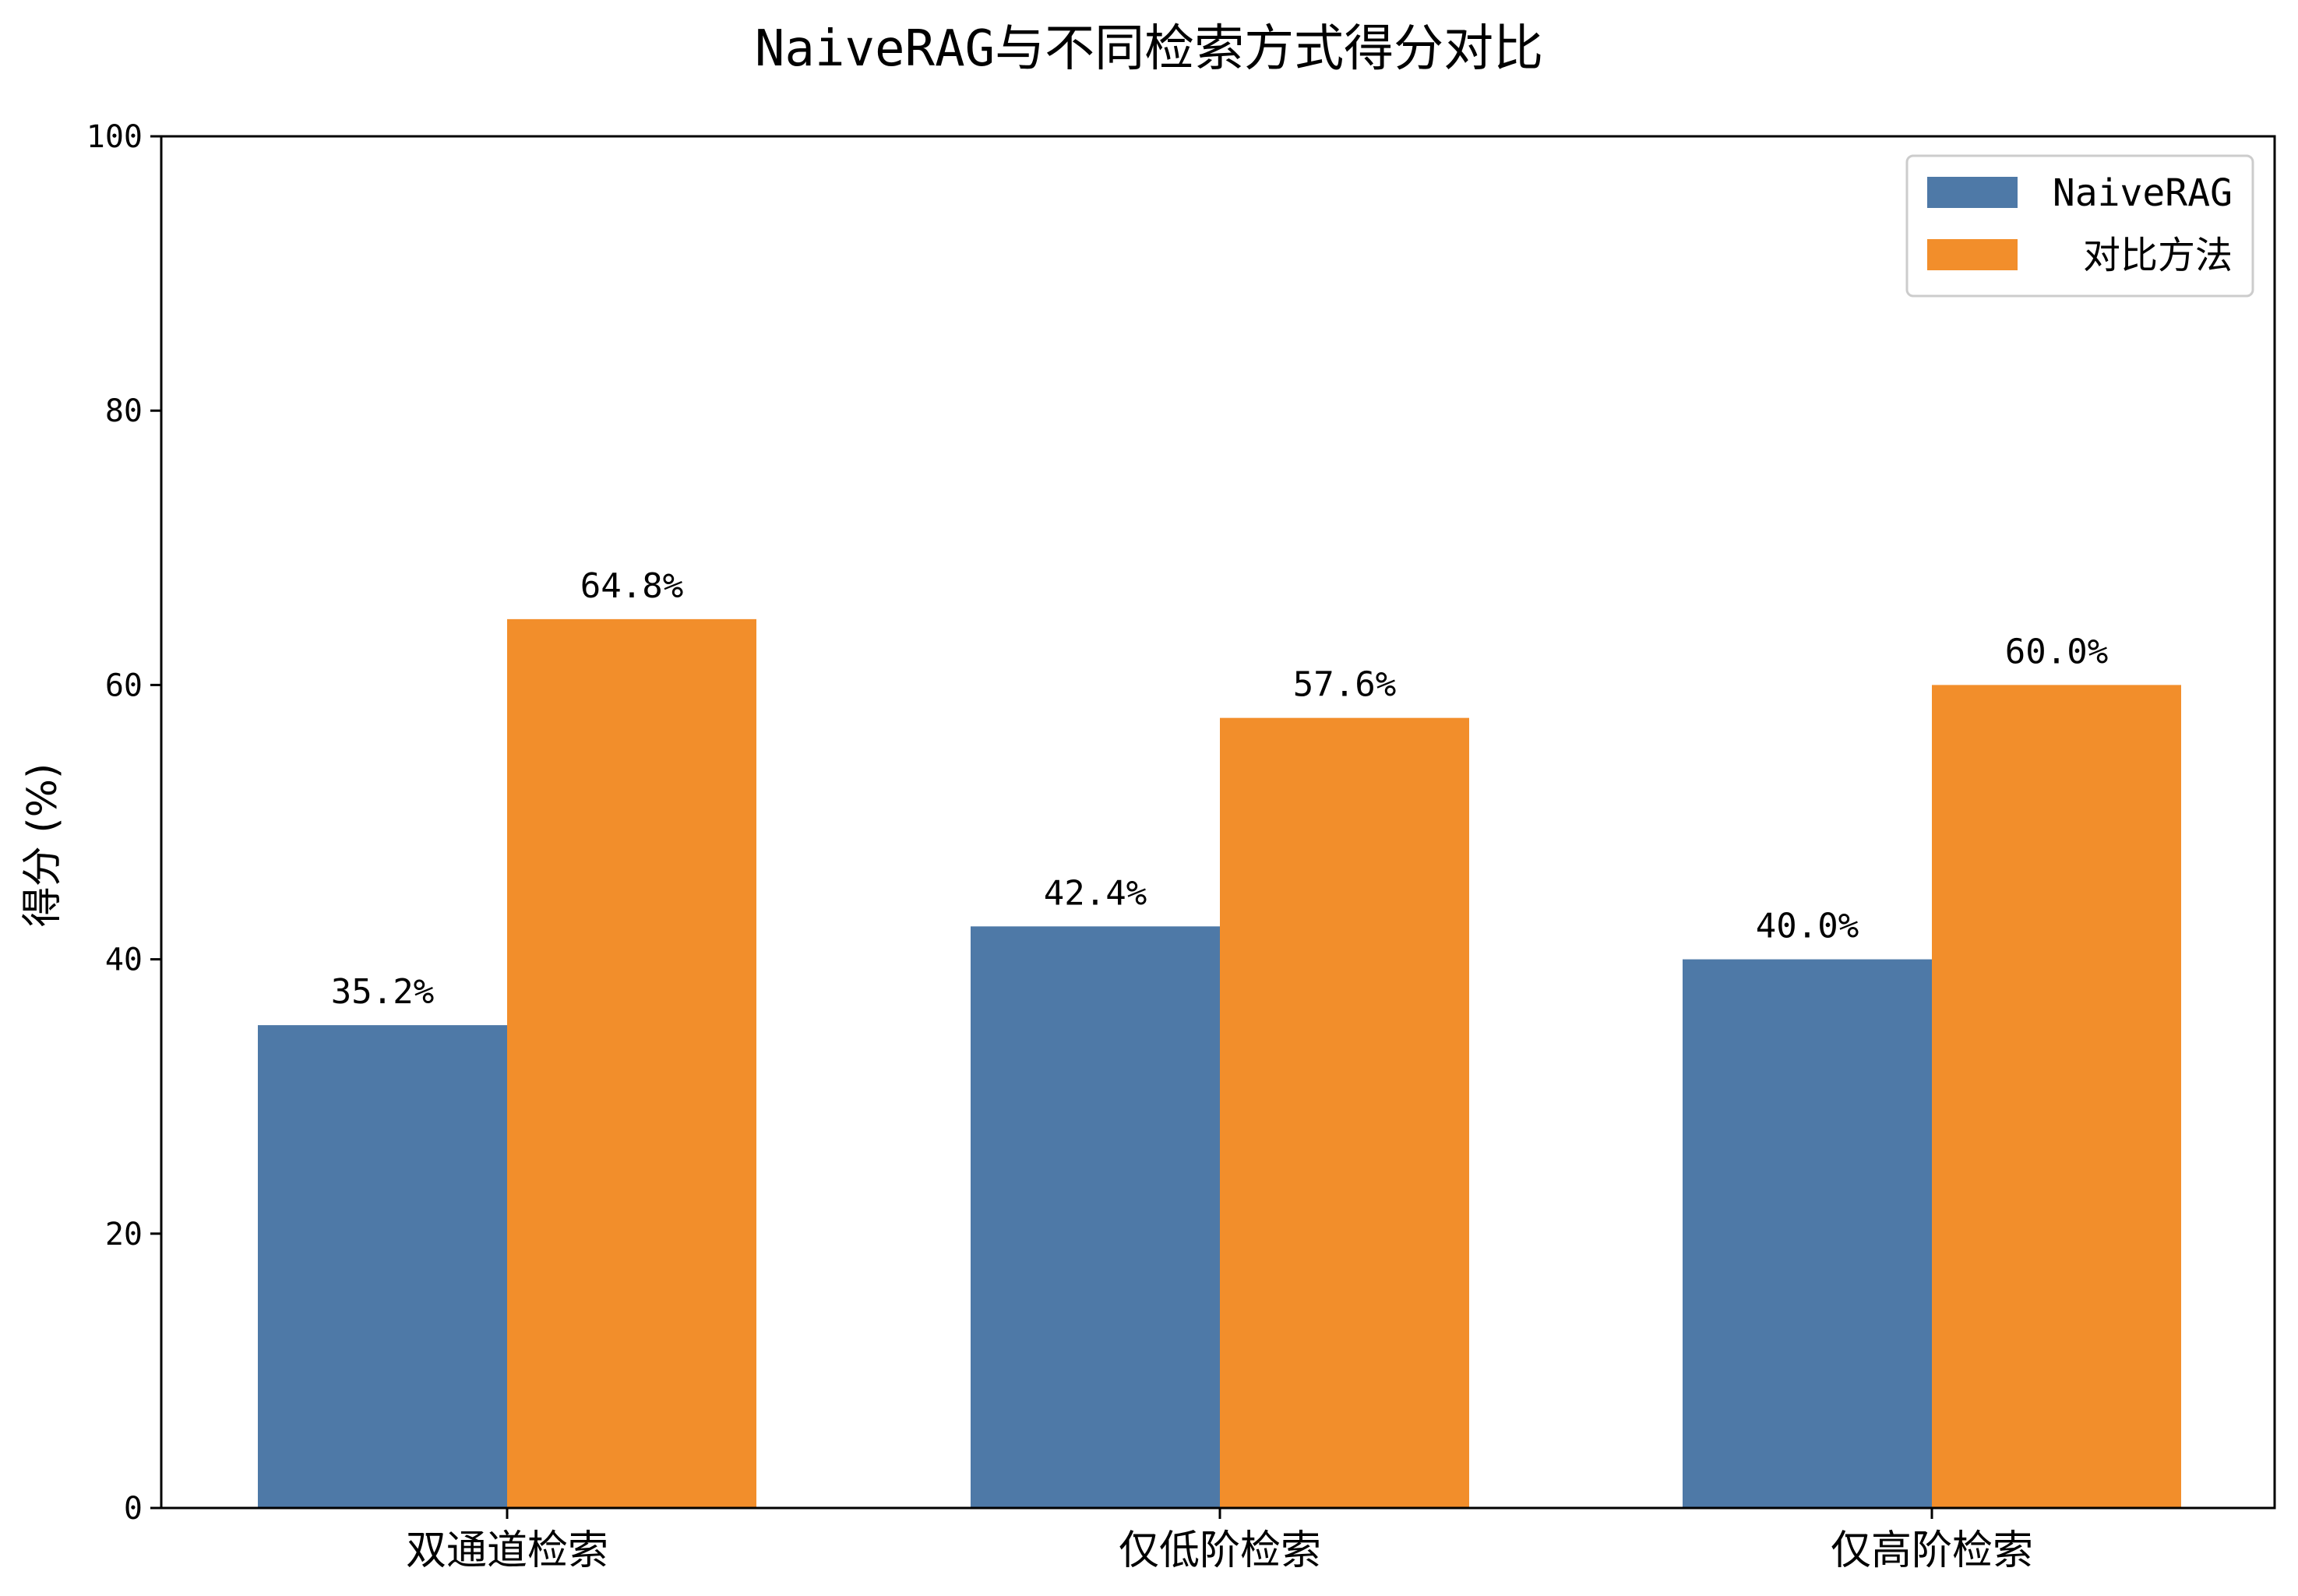 The image size is (2298, 1596). I want to click on legend-label: 对比方法, so click(2158, 255).